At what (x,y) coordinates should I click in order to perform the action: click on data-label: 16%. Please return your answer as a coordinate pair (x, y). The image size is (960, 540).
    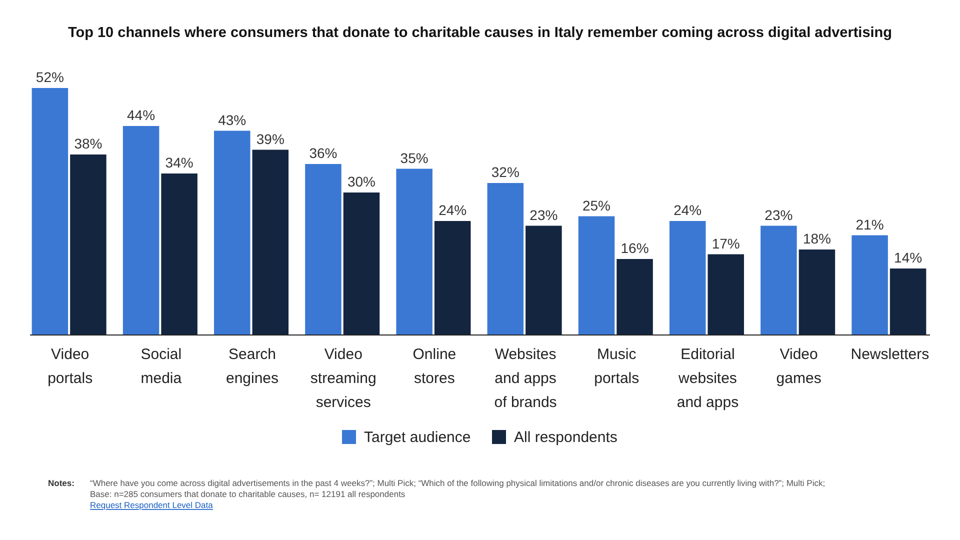
    Looking at the image, I should click on (634, 248).